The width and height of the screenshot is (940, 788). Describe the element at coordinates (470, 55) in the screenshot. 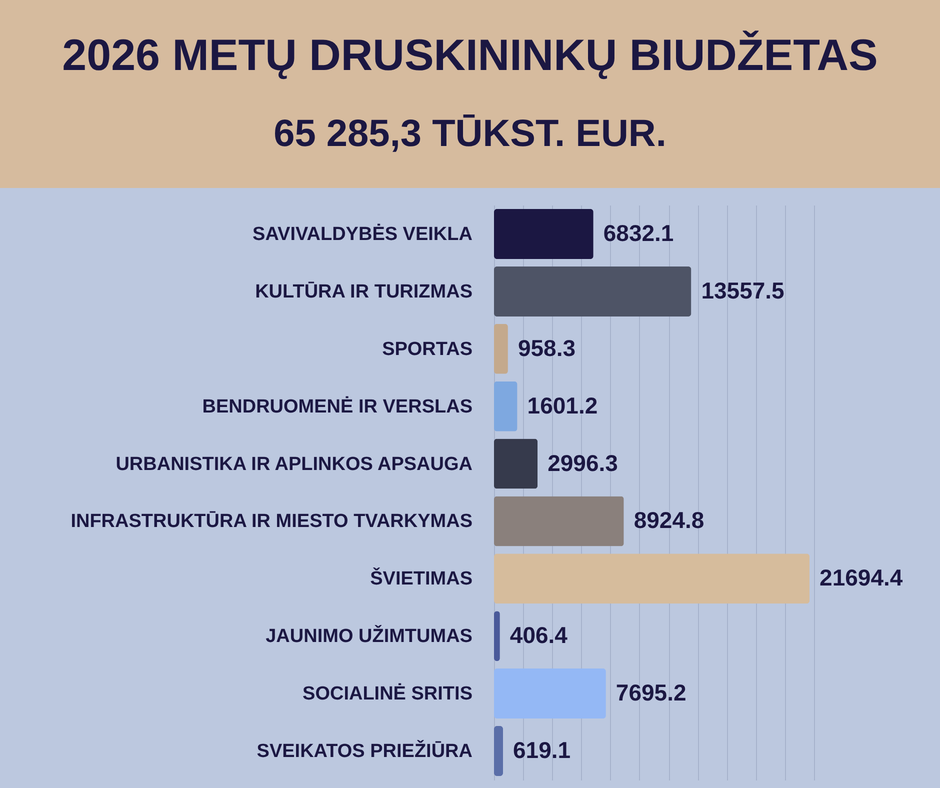

I see `chart-title: 2026 METŲ DRUSKININKŲ BIUDŽETAS` at that location.